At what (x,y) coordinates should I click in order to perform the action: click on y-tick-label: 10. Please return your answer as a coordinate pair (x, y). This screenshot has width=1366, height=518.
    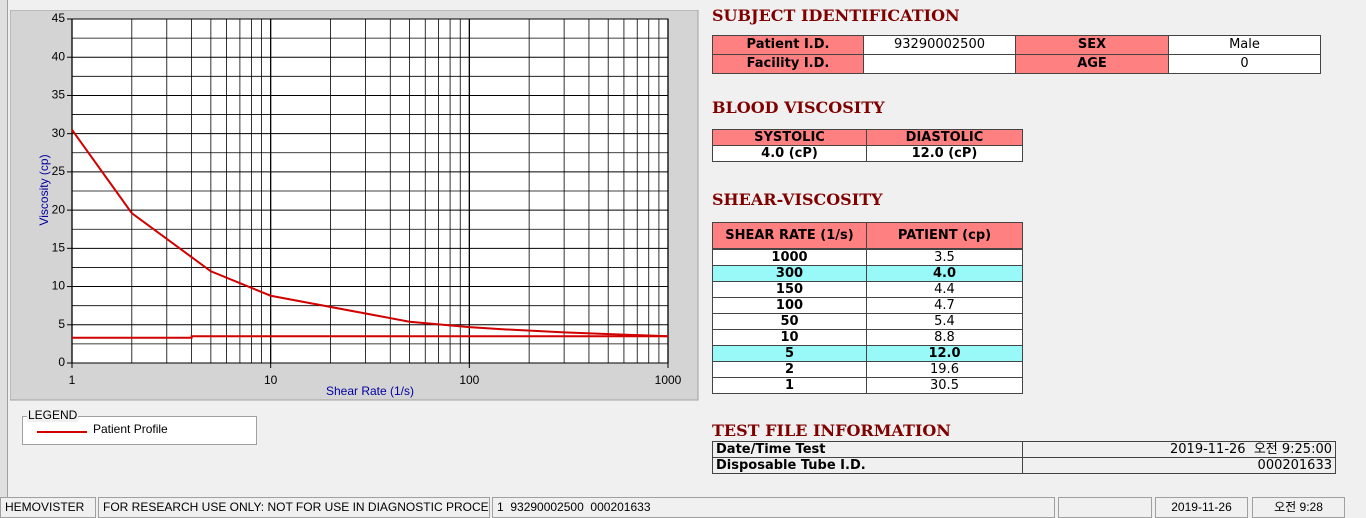
    Looking at the image, I should click on (59, 286).